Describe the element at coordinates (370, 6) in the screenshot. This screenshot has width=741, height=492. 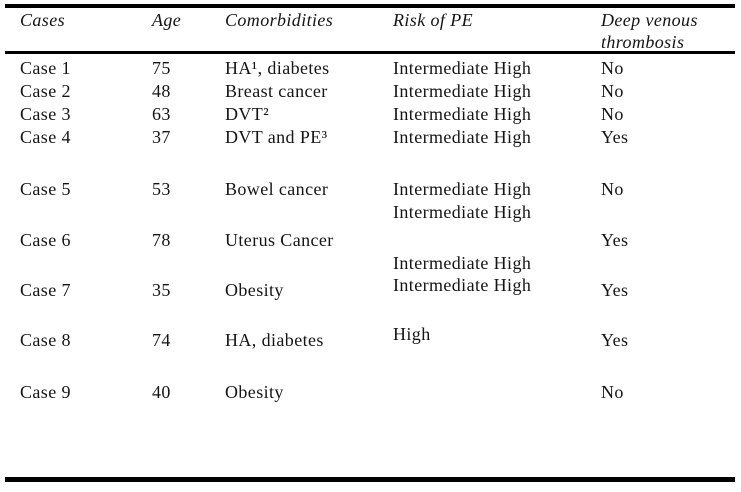
I see `table-top-border` at that location.